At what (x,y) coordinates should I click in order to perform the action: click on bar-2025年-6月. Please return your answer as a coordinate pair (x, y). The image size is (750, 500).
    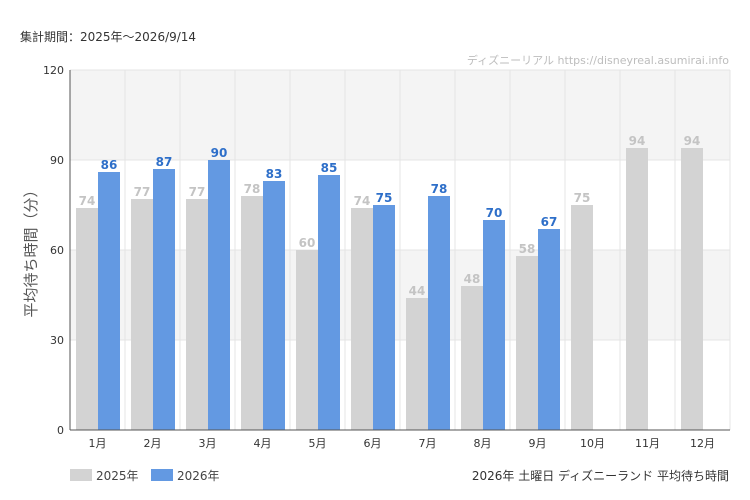
    Looking at the image, I should click on (362, 319).